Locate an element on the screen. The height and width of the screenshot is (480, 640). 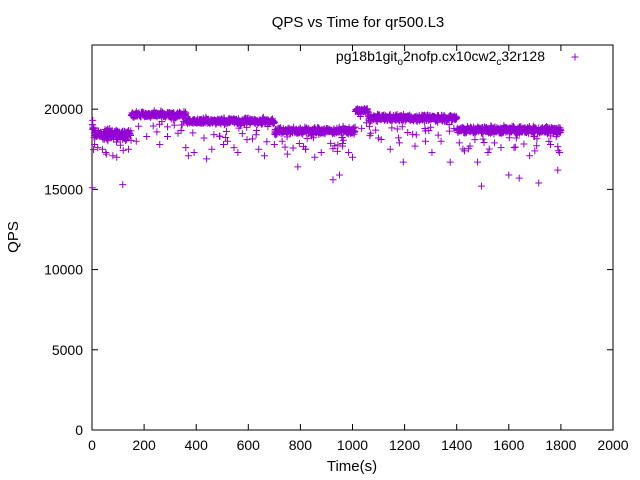
legend-label: pg18b1gito2nofp.cx10cw2c32r128 is located at coordinates (440, 58).